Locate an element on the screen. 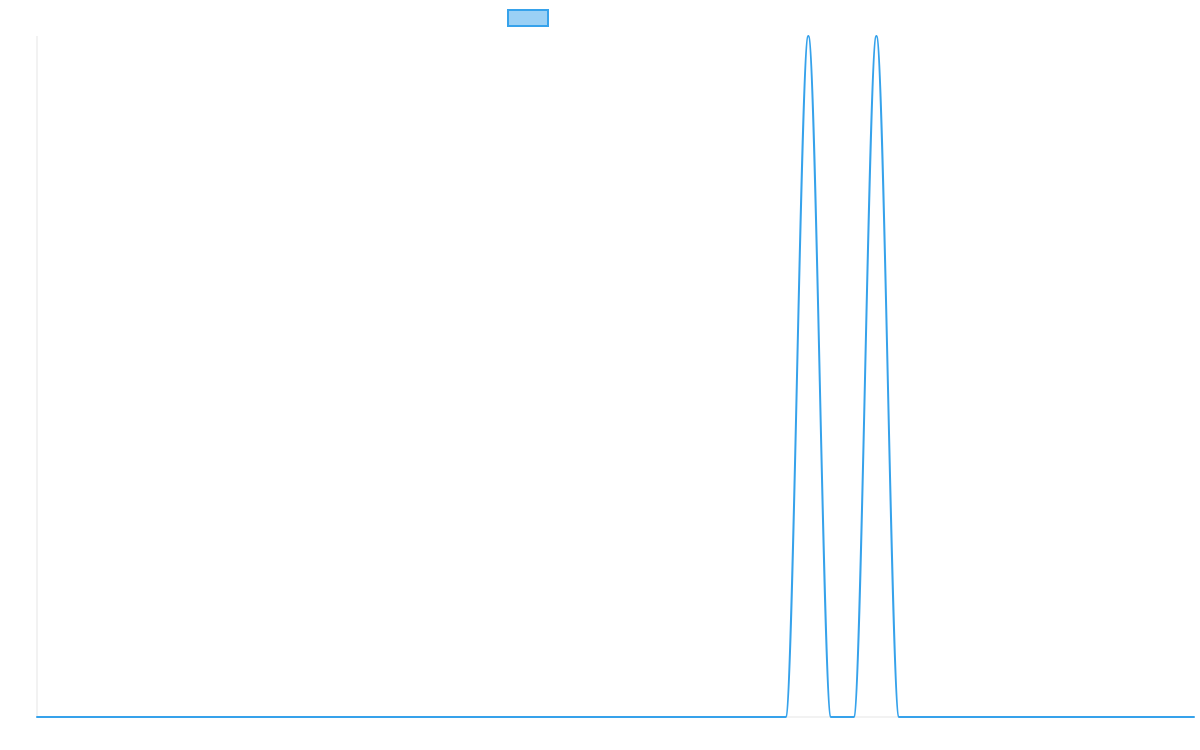  legend-swatch is located at coordinates (528, 18).